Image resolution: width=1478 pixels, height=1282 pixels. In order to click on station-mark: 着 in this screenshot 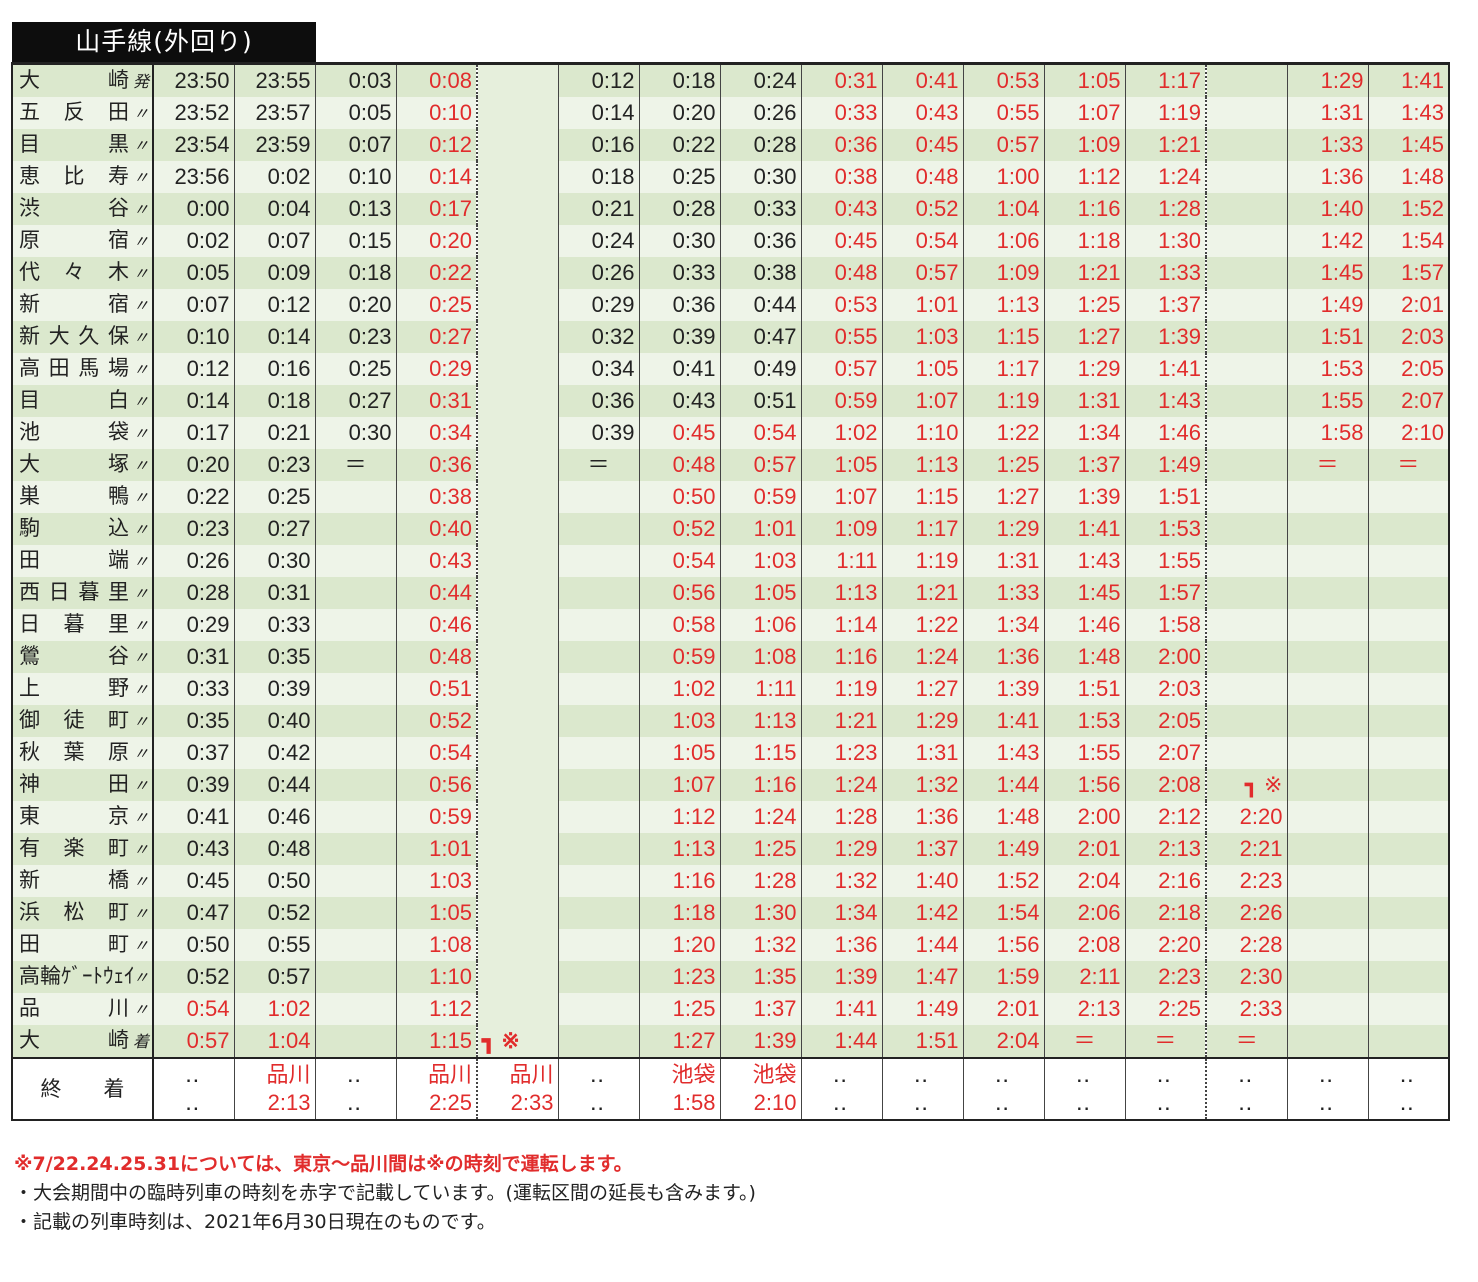, I will do `click(140, 1041)`.